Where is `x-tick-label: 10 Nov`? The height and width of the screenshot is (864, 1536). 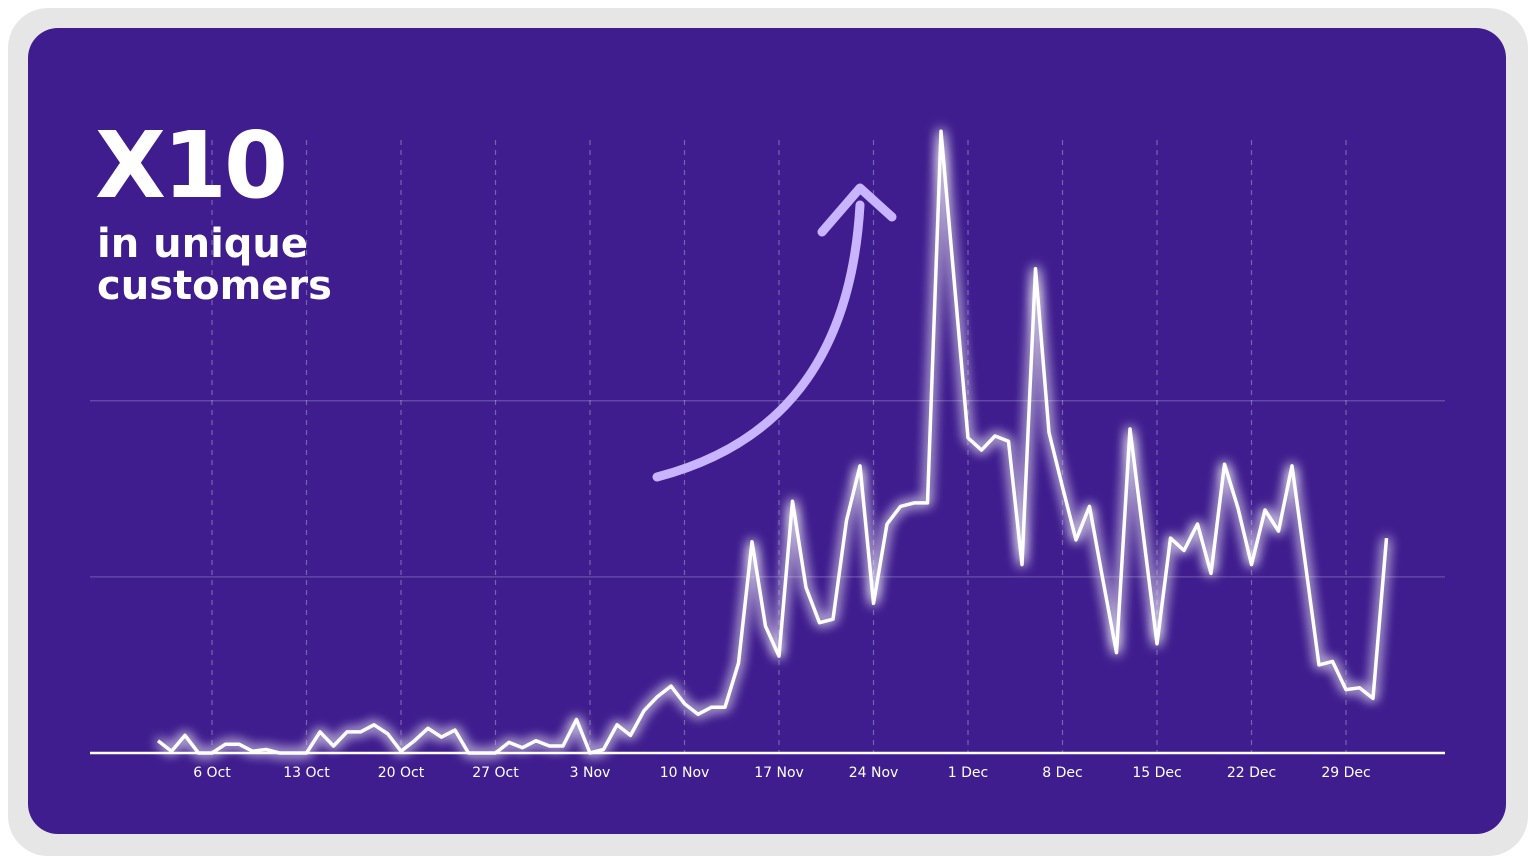
x-tick-label: 10 Nov is located at coordinates (685, 773).